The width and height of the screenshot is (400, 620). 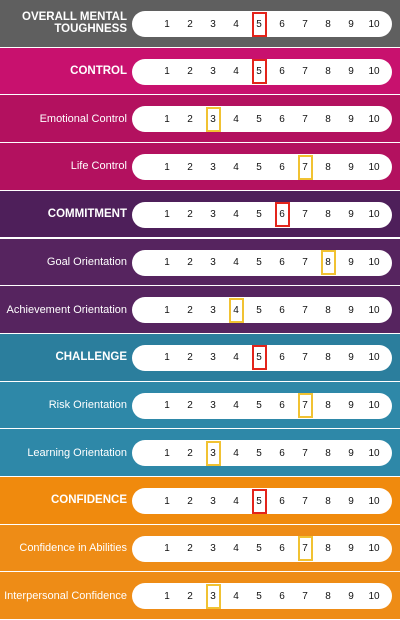 What do you see at coordinates (98, 71) in the screenshot?
I see `row-label: CONTROL` at bounding box center [98, 71].